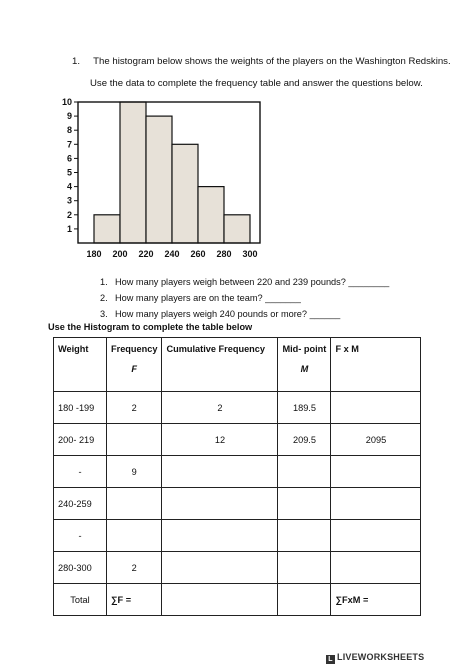  I want to click on y-tick-label: 6, so click(69, 158).